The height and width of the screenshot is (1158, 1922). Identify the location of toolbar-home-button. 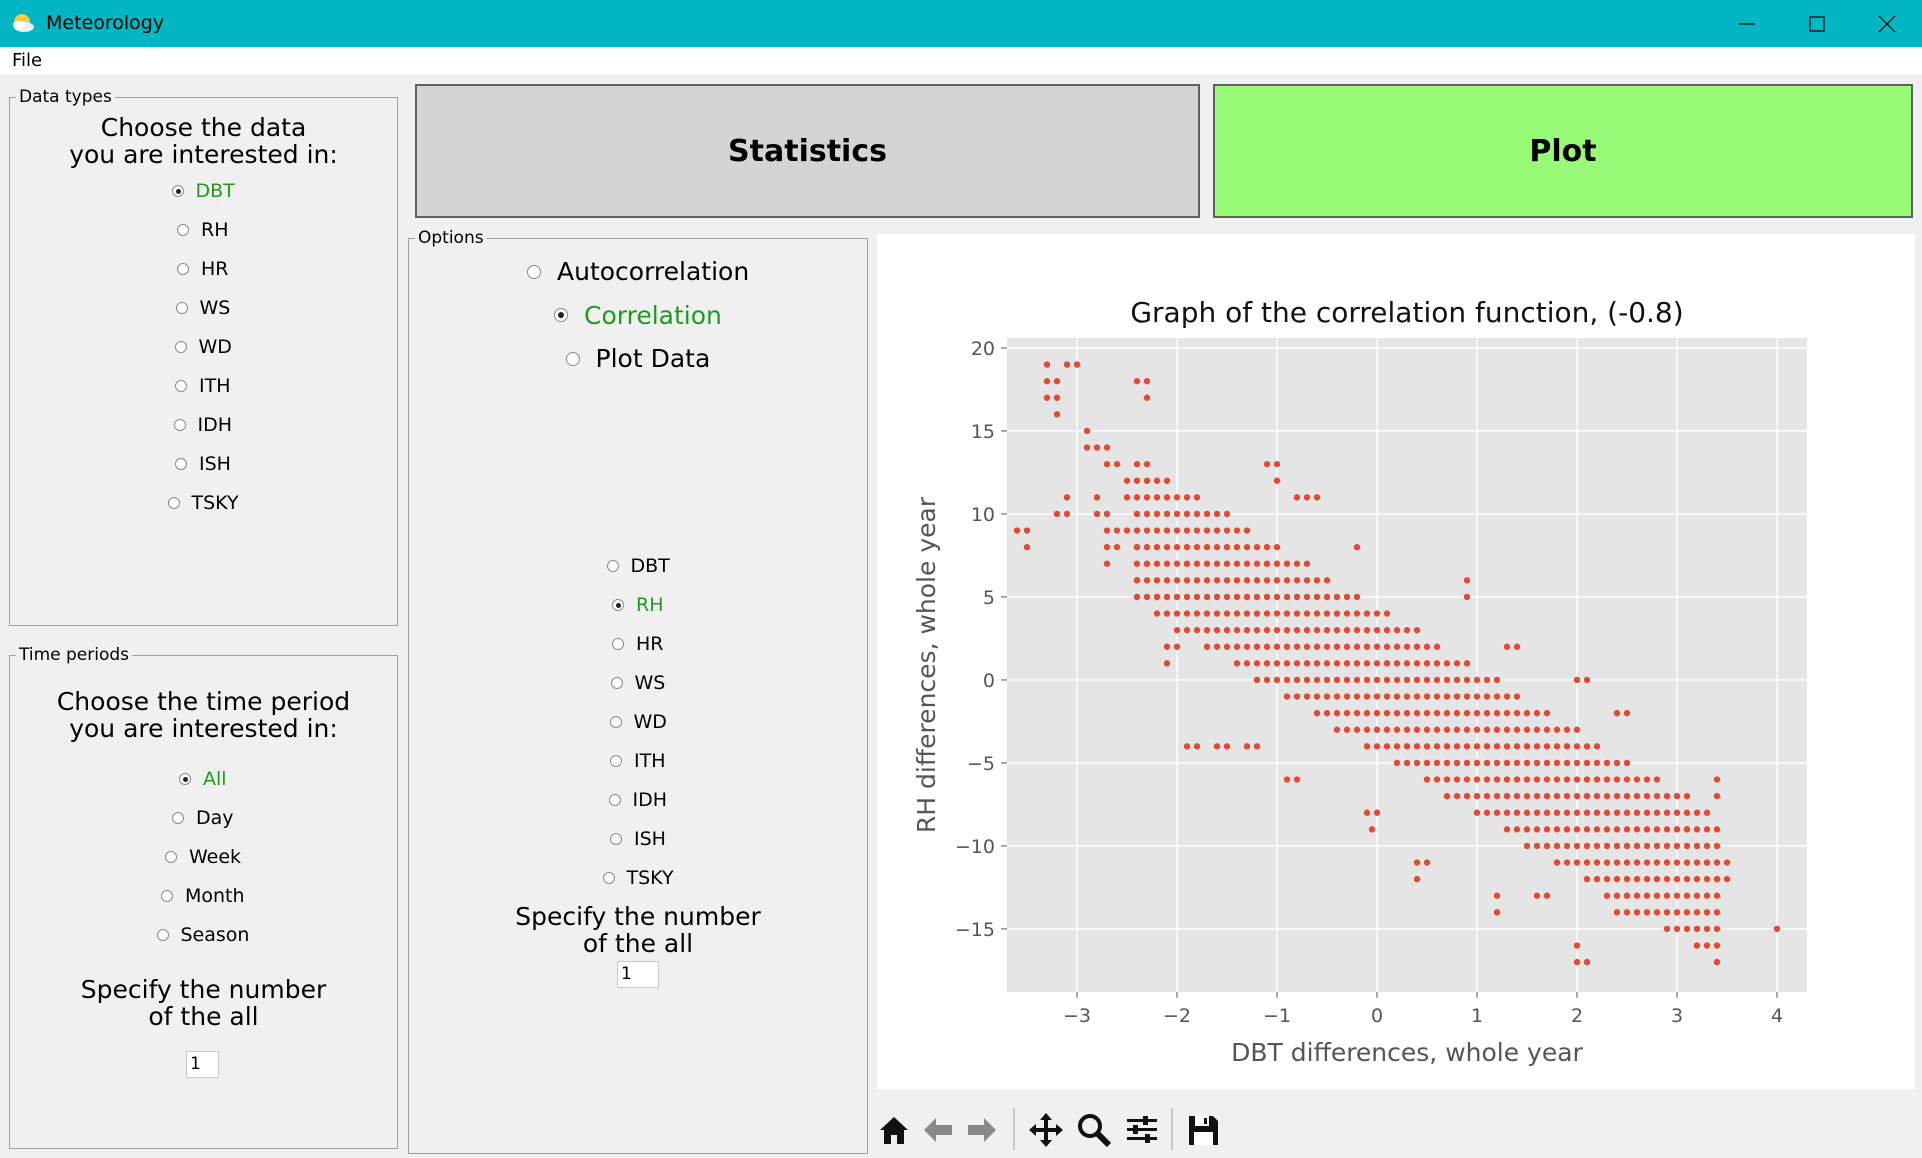
(894, 1130).